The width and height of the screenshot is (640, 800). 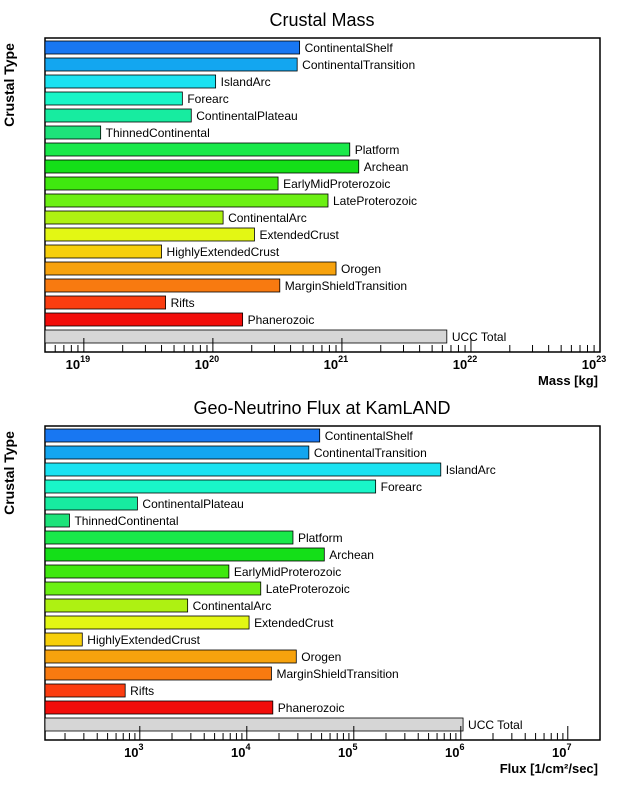 I want to click on x-tick-label: 10⁵, so click(x=347, y=751).